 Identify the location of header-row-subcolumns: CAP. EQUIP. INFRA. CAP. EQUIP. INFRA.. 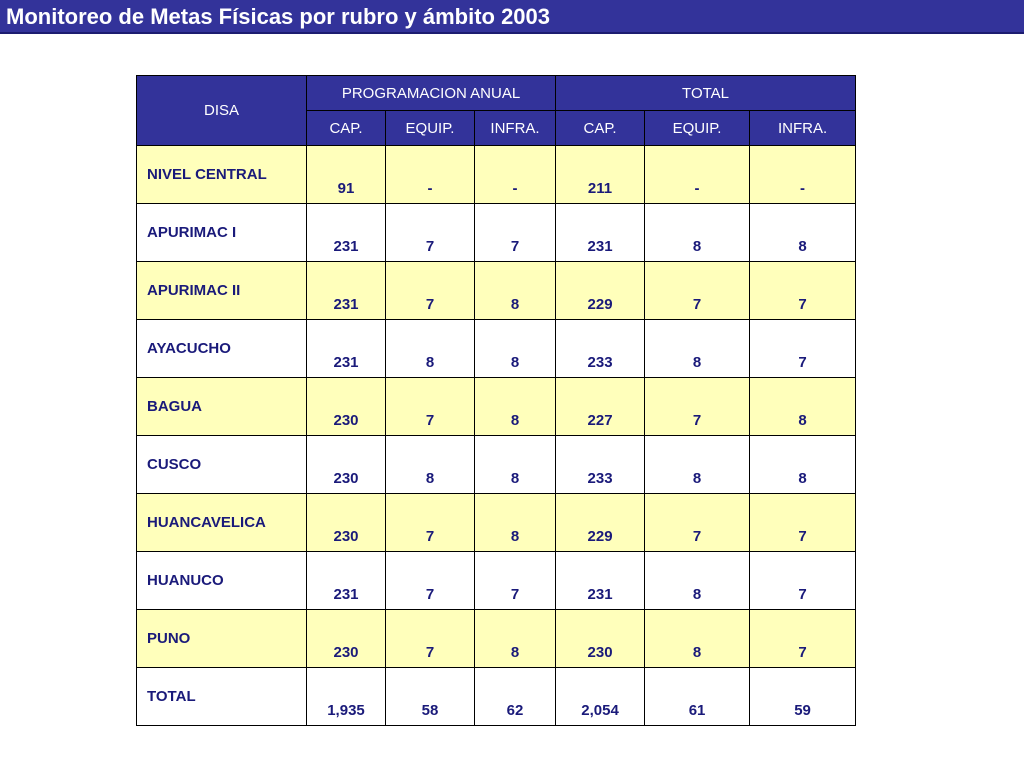
(497, 128).